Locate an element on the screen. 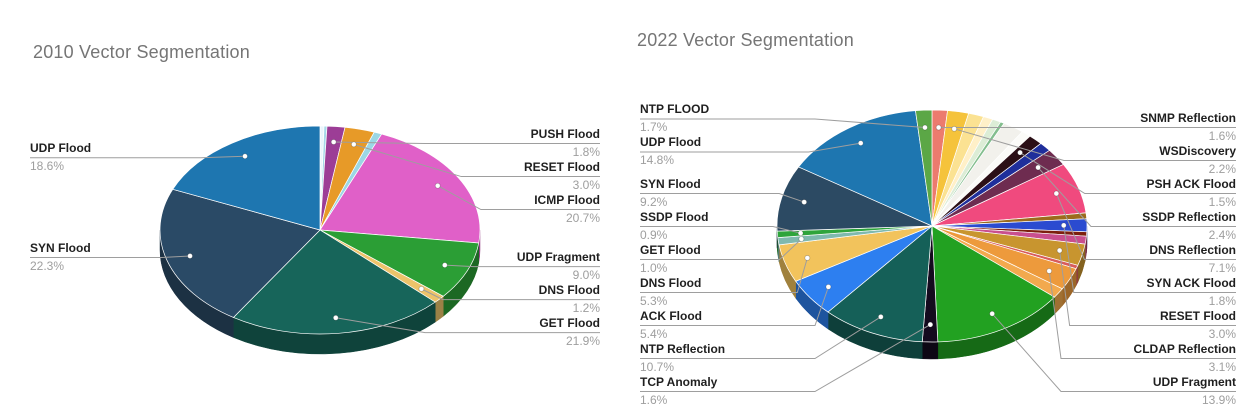 Image resolution: width=1246 pixels, height=417 pixels. slice-percent: 5.3% is located at coordinates (654, 301).